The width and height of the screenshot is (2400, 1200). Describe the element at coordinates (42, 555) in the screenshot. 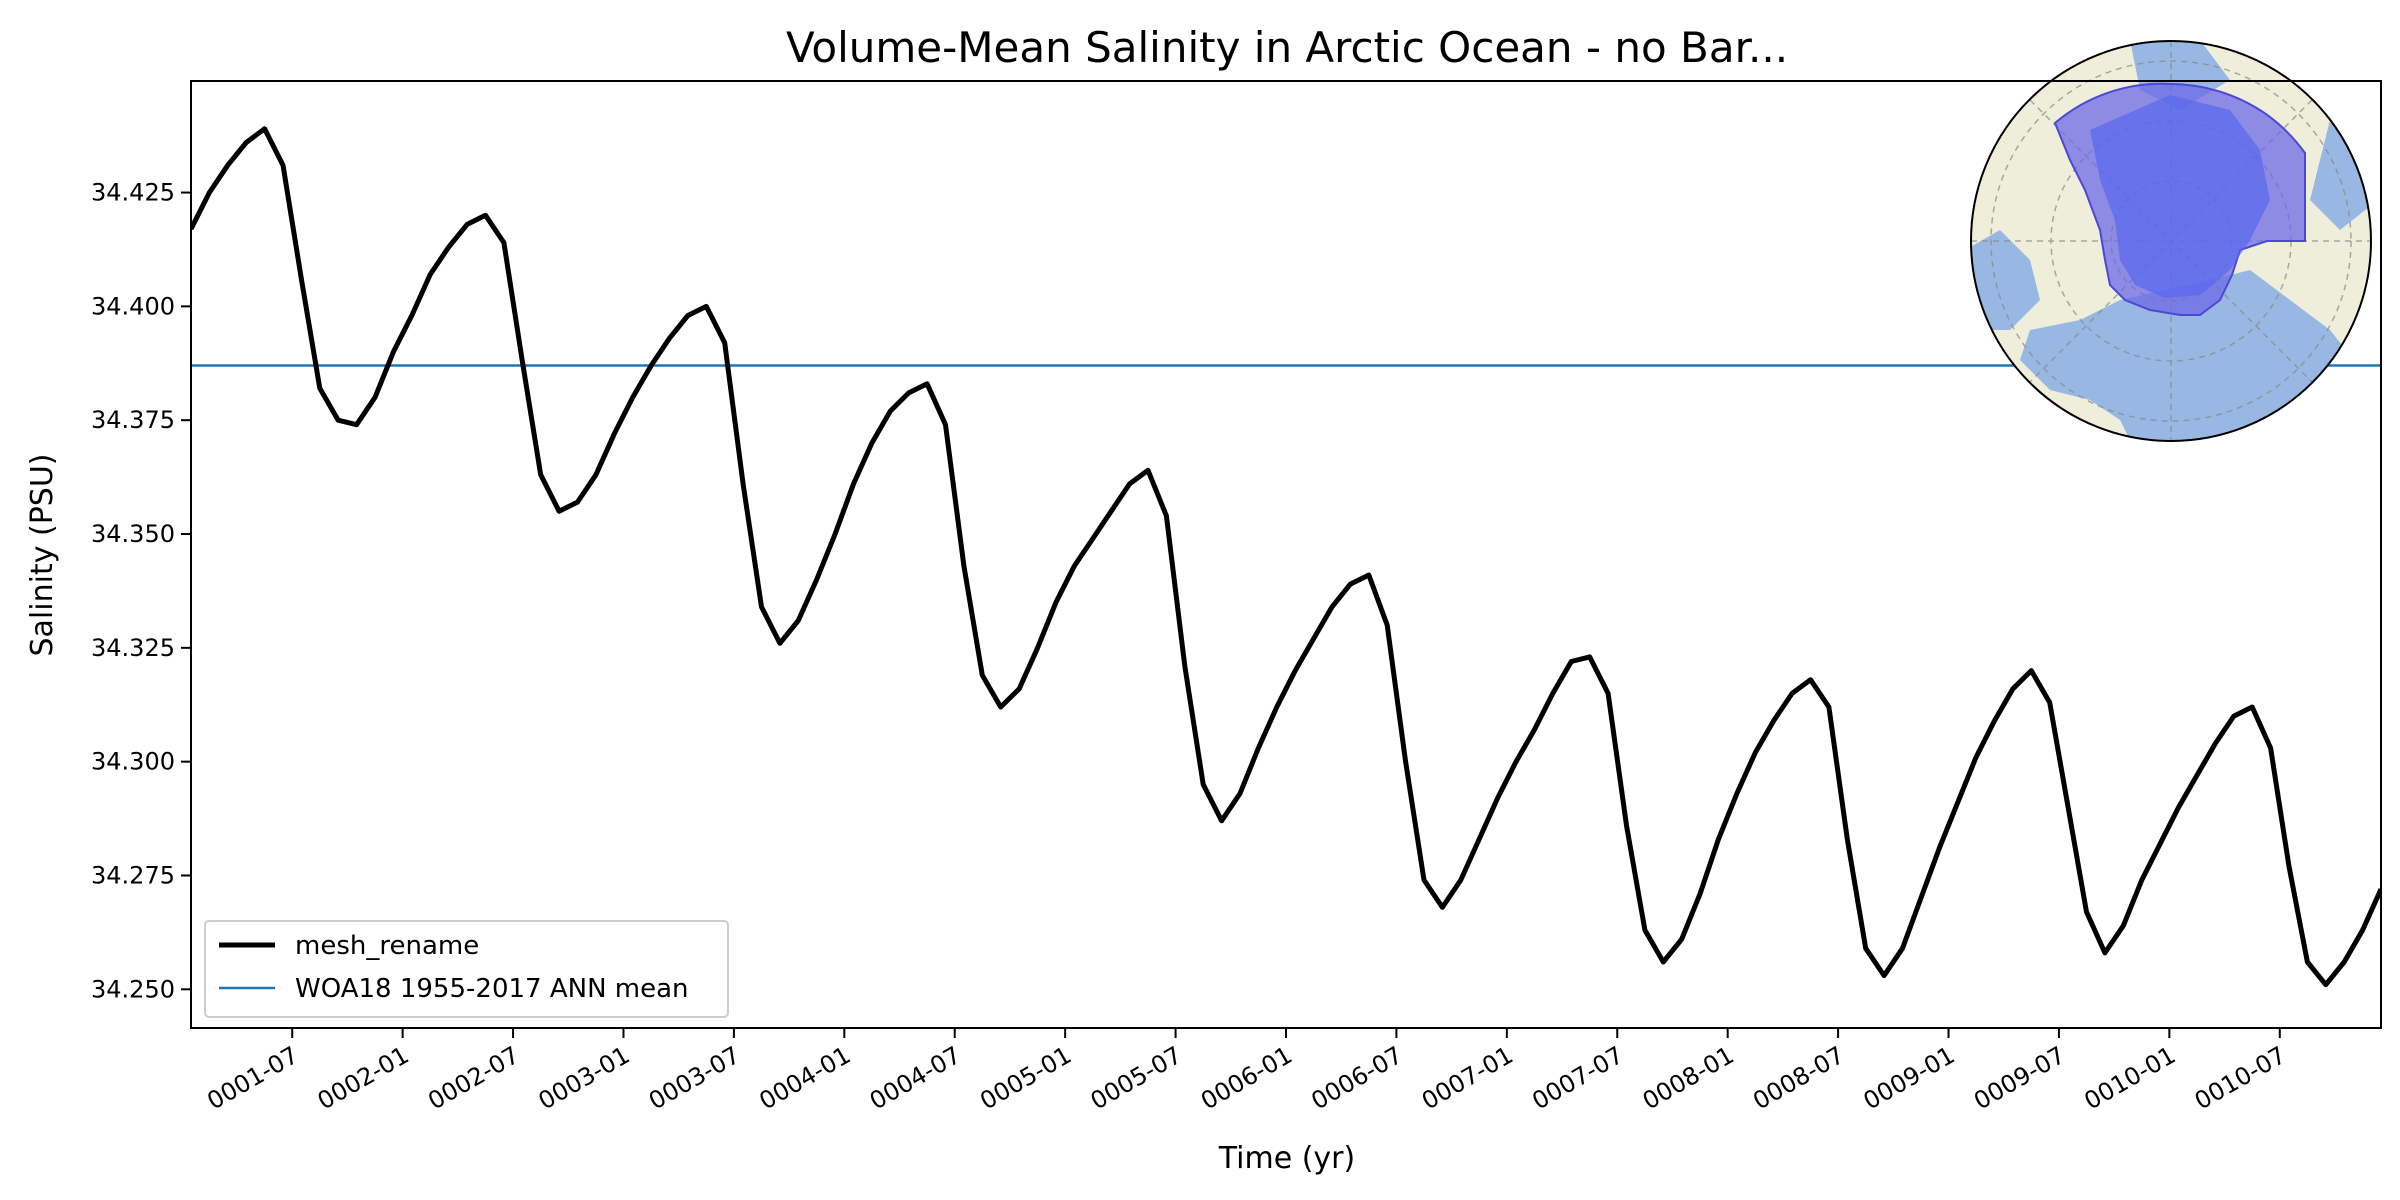

I see `y-axis-label: Salinity (PSU)` at that location.